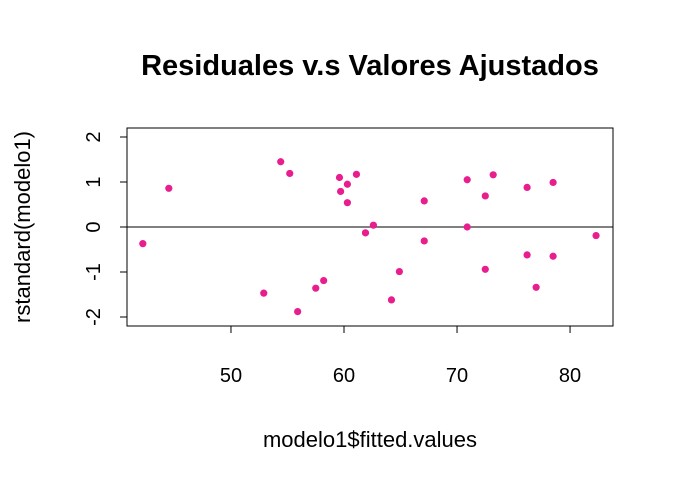 This screenshot has height=486, width=679. Describe the element at coordinates (370, 66) in the screenshot. I see `chart-title: Residuales v.s Valores Ajustados` at that location.